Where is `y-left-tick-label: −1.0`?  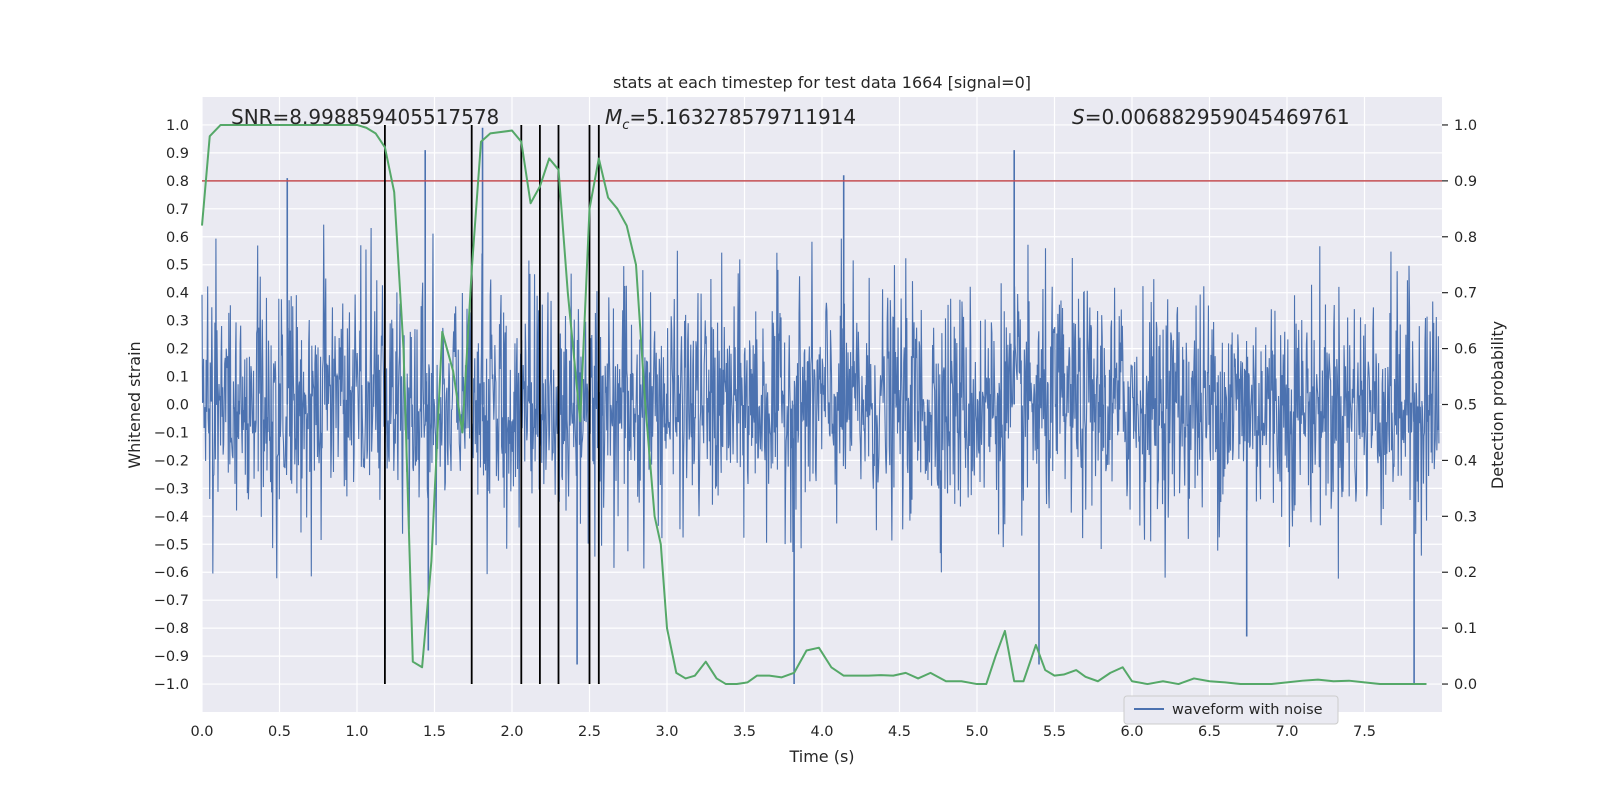
y-left-tick-label: −1.0 is located at coordinates (171, 685).